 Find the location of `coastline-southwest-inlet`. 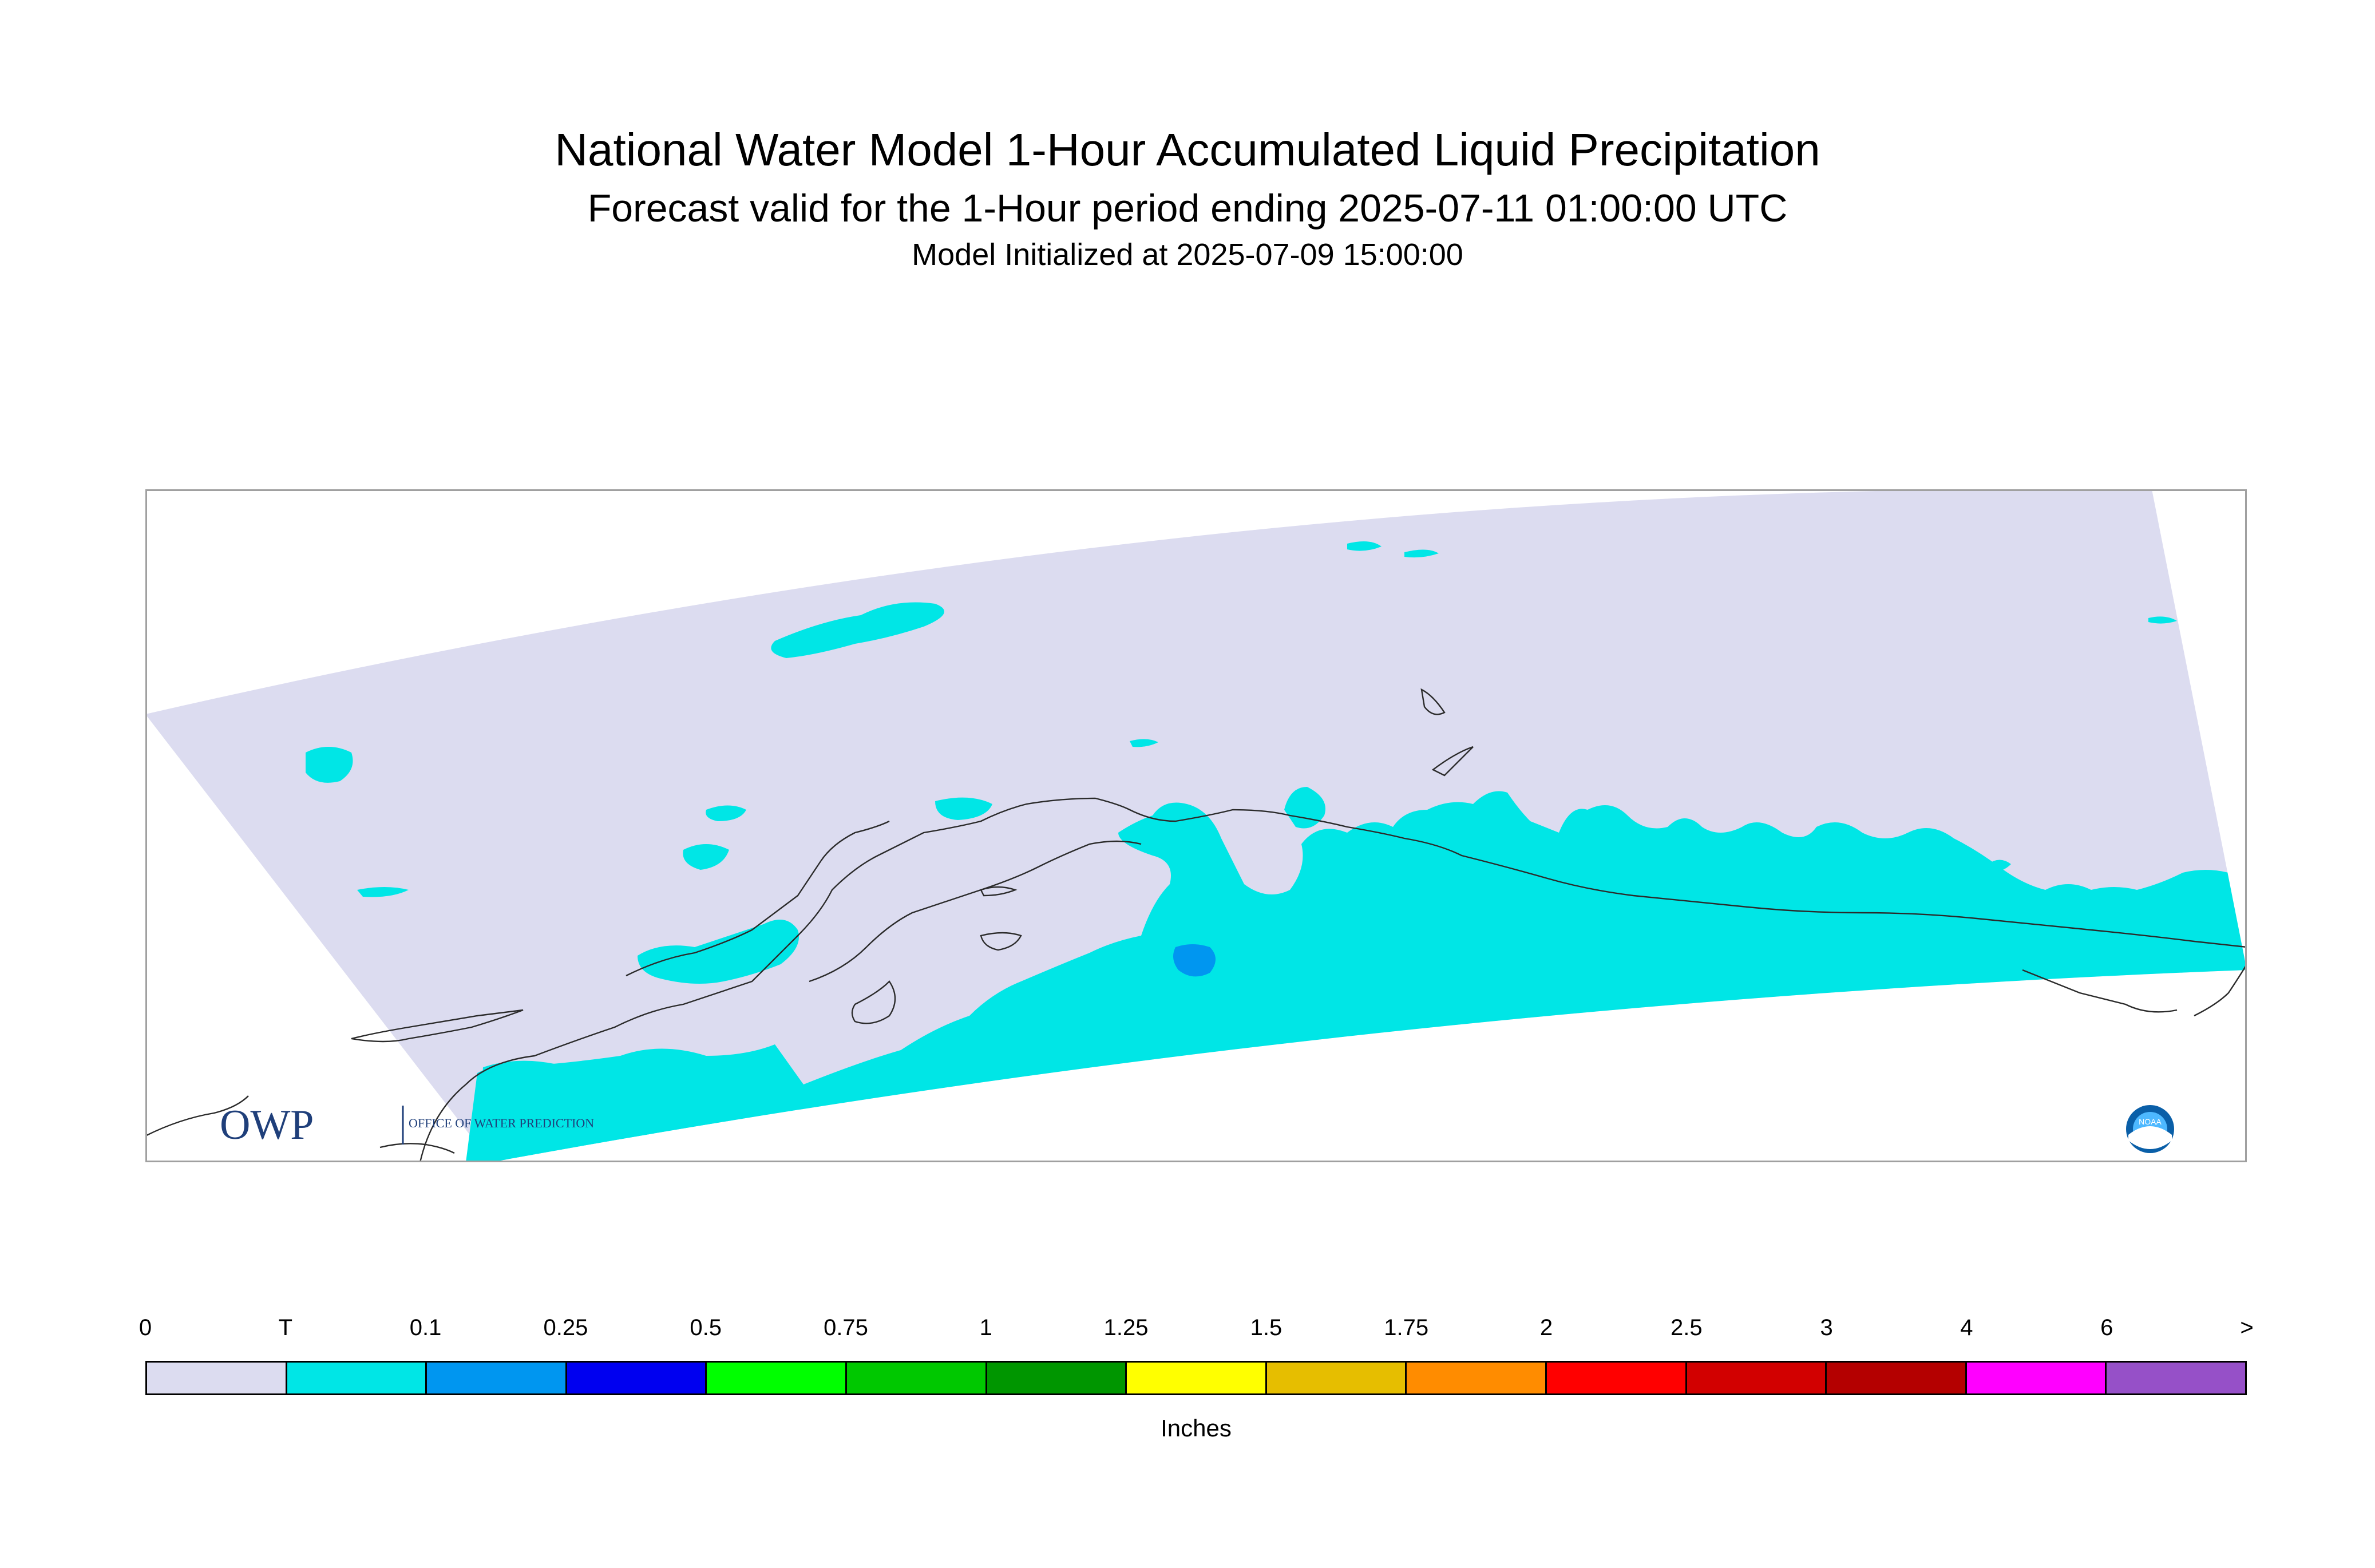

coastline-southwest-inlet is located at coordinates (197, 1116).